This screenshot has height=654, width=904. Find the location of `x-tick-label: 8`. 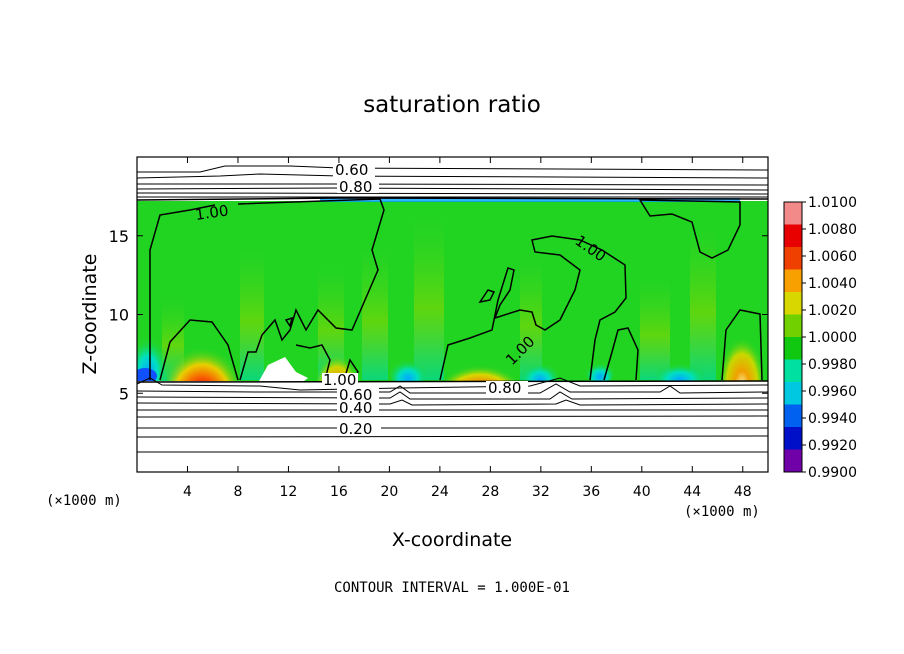

x-tick-label: 8 is located at coordinates (237, 492).